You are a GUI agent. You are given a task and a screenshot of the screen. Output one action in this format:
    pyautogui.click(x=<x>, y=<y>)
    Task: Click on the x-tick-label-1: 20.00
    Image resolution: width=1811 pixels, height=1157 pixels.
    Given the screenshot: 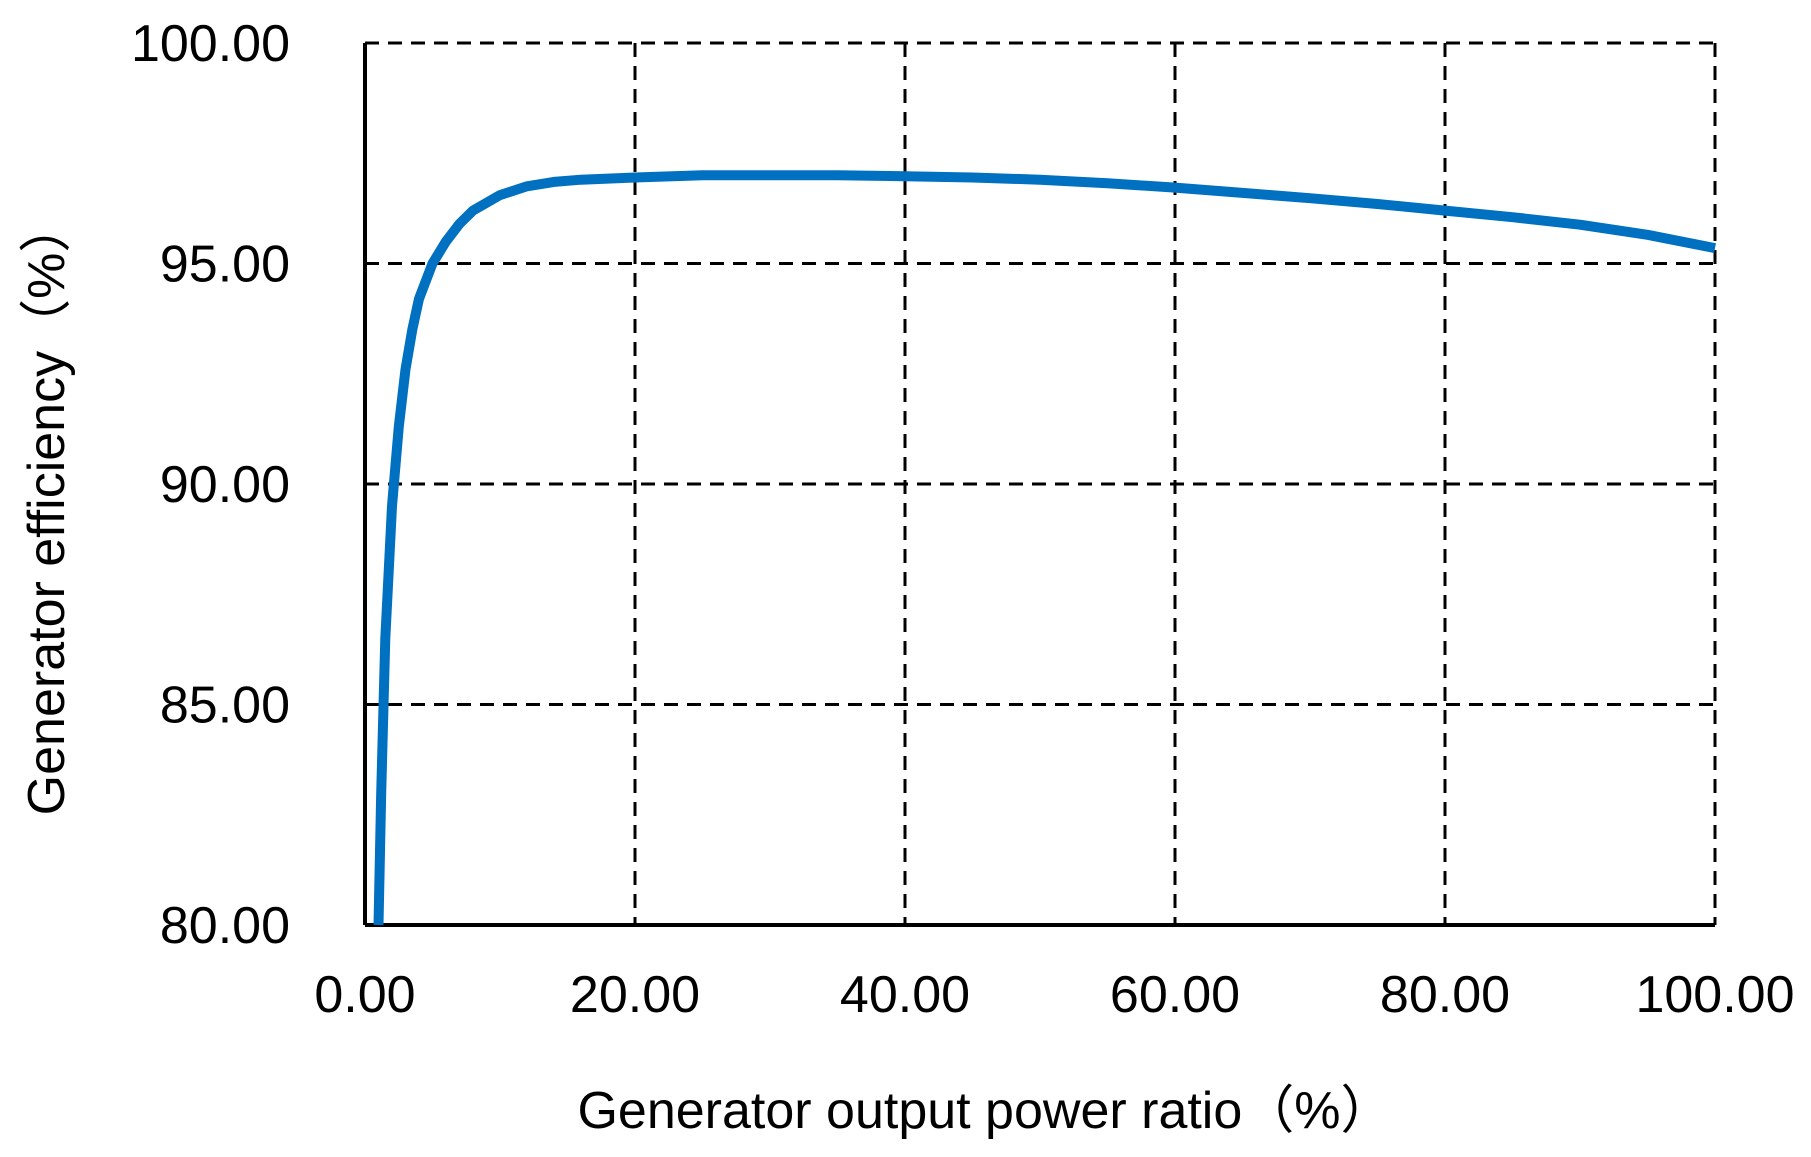 What is the action you would take?
    pyautogui.click(x=635, y=995)
    